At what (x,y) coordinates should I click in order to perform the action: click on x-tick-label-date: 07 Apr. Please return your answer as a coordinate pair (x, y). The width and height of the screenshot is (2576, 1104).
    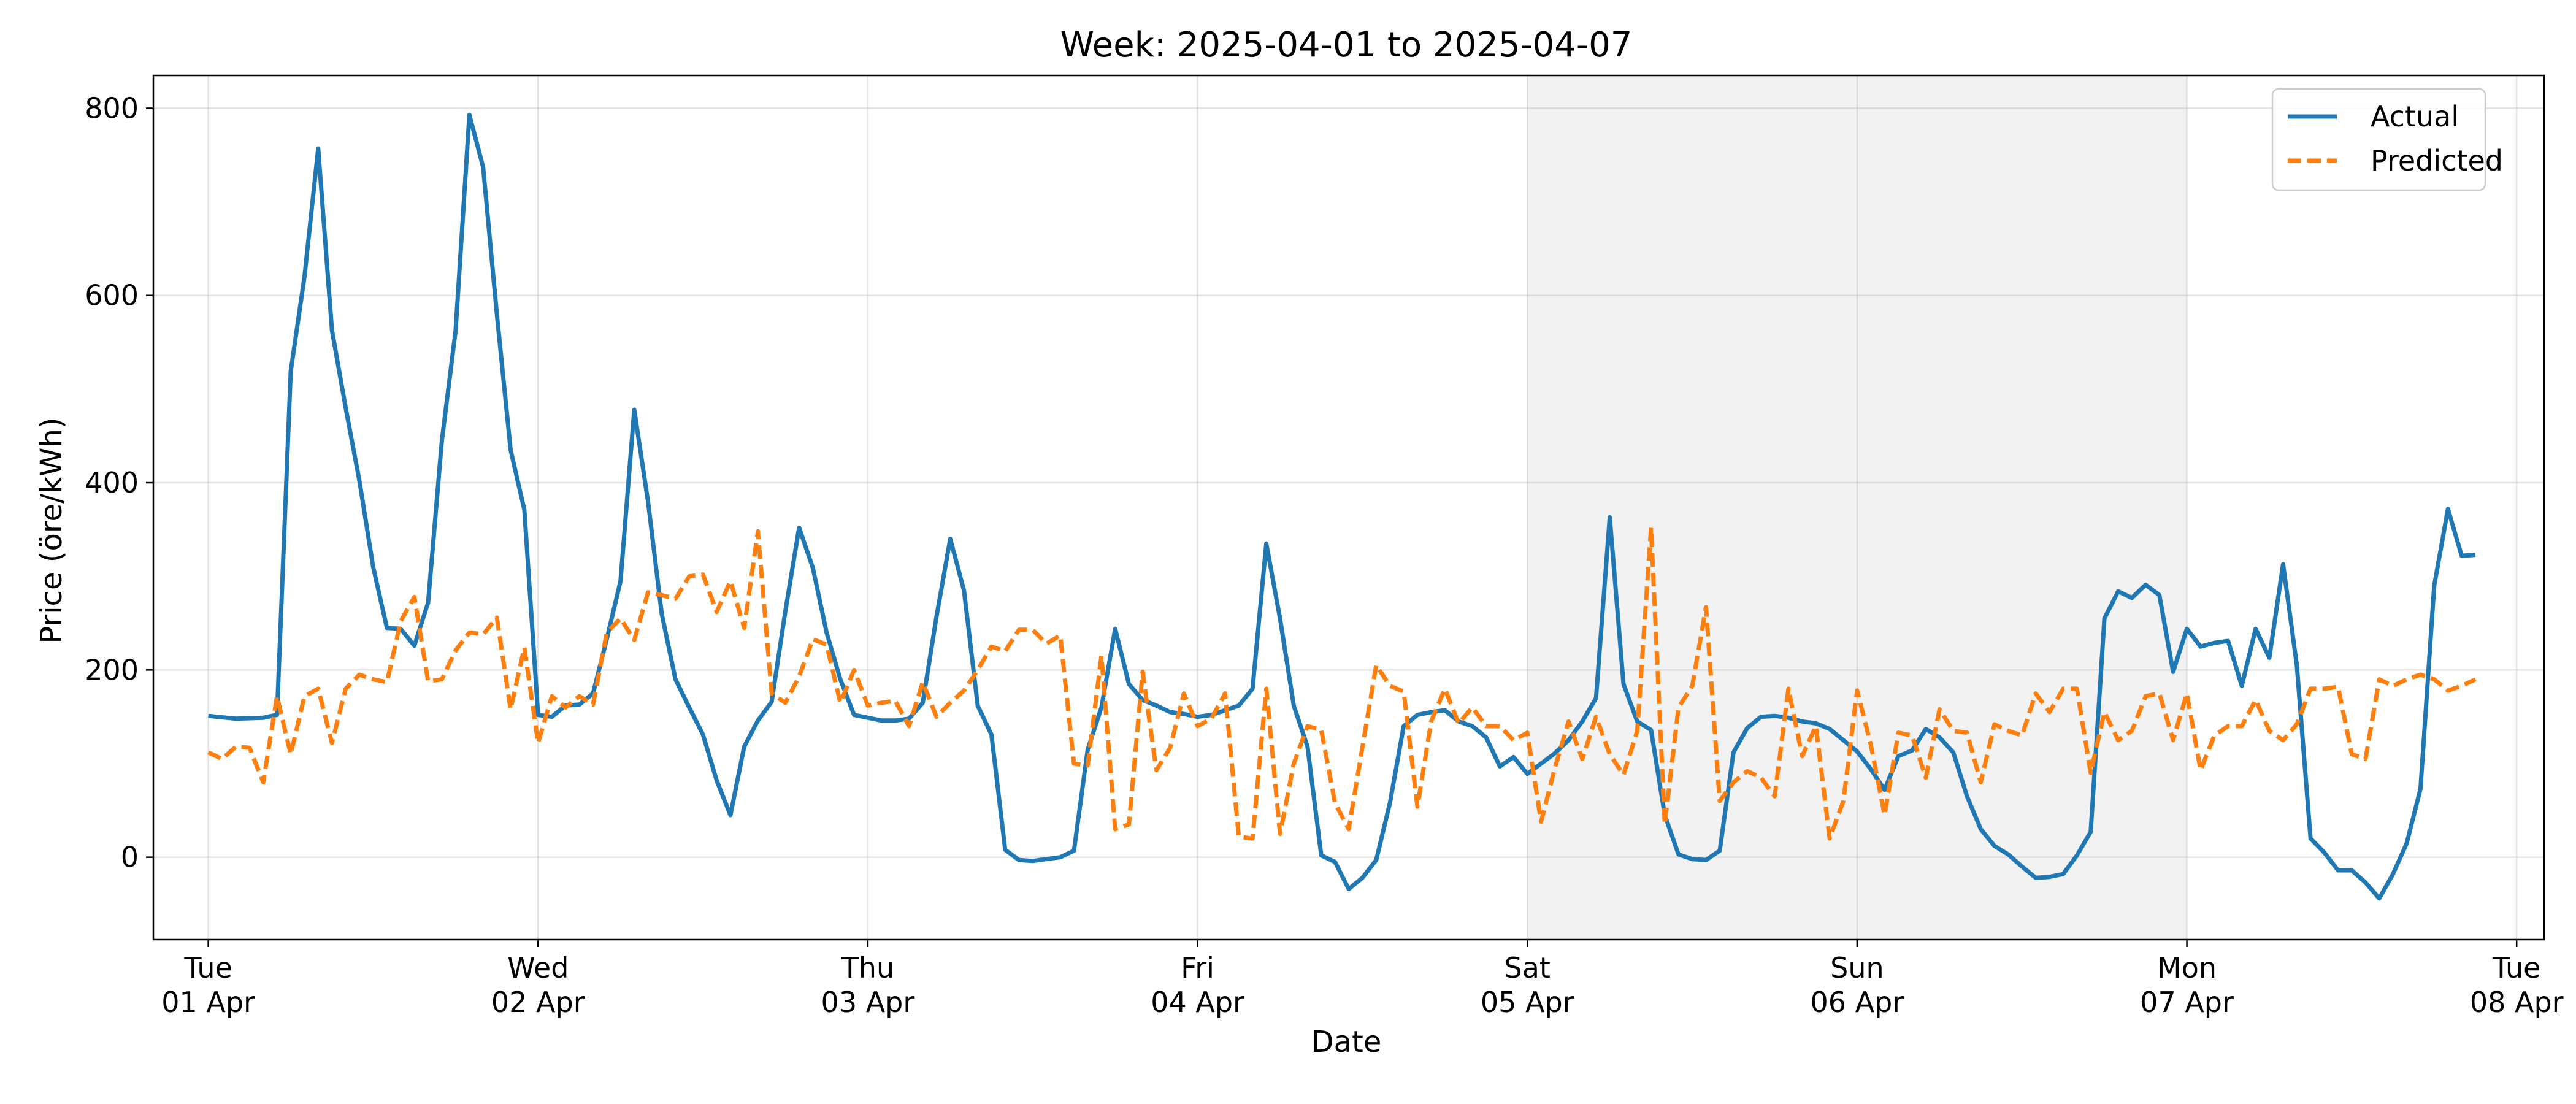
    Looking at the image, I should click on (2187, 1002).